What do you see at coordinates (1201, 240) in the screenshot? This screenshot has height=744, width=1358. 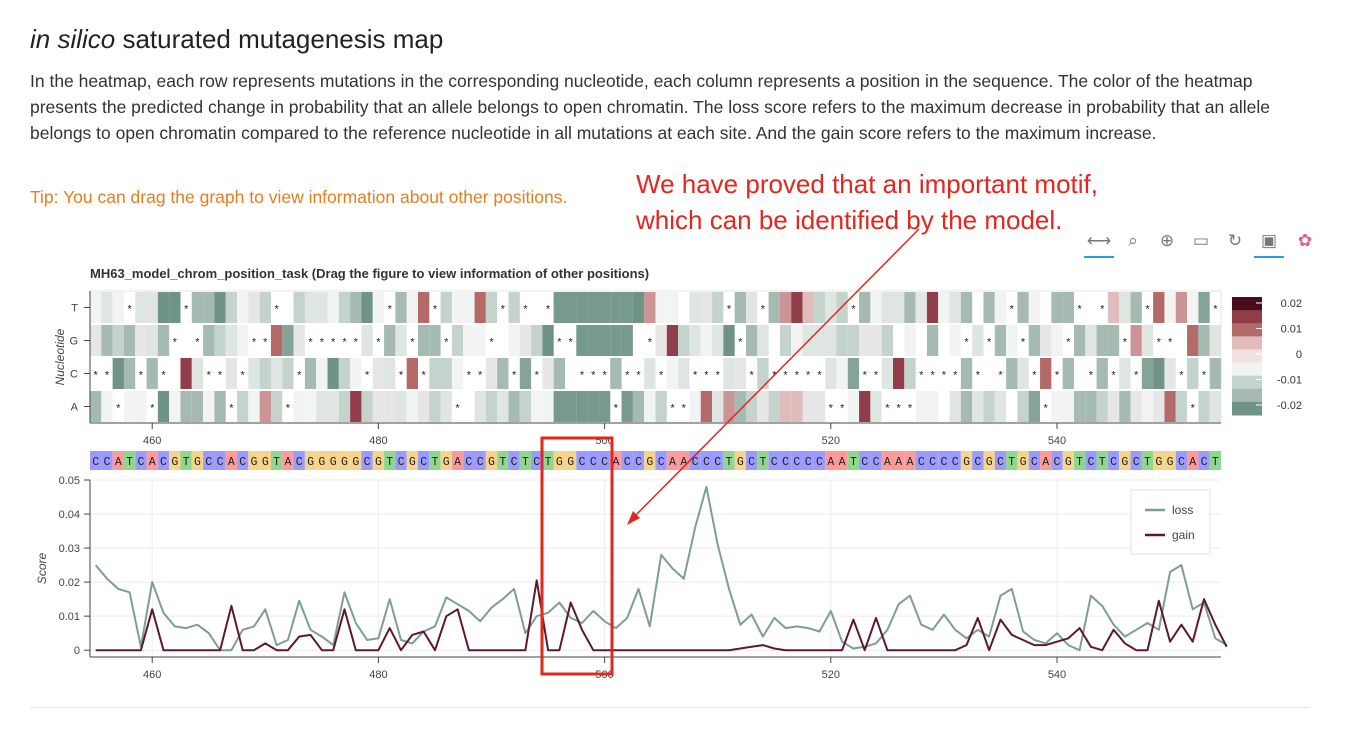 I see `save-icon: ▭` at bounding box center [1201, 240].